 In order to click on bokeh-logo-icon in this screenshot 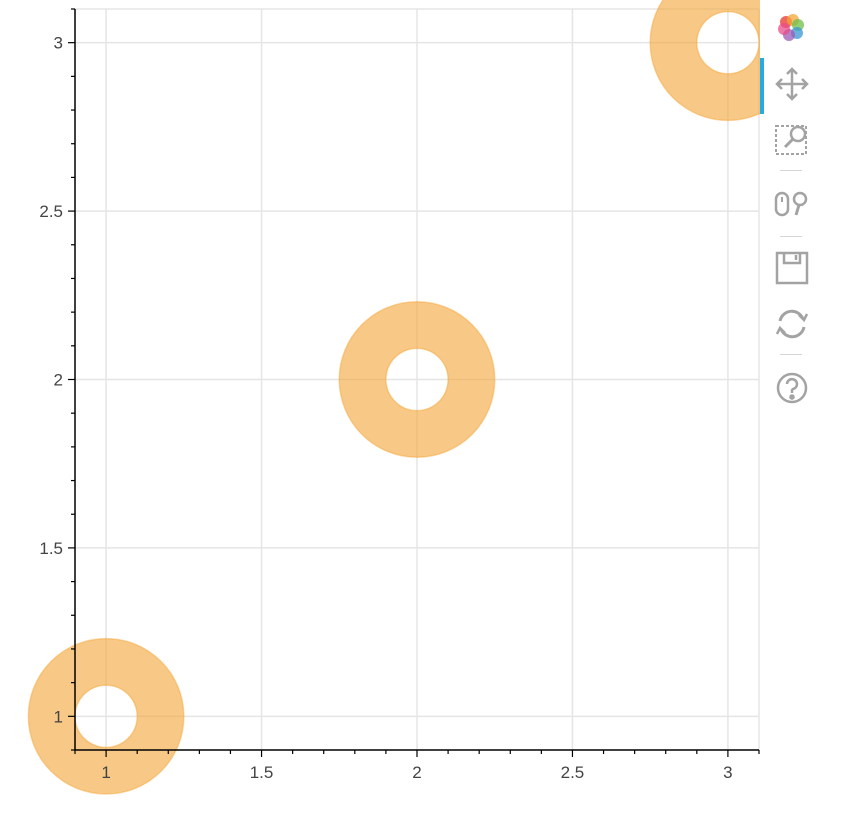, I will do `click(792, 28)`.